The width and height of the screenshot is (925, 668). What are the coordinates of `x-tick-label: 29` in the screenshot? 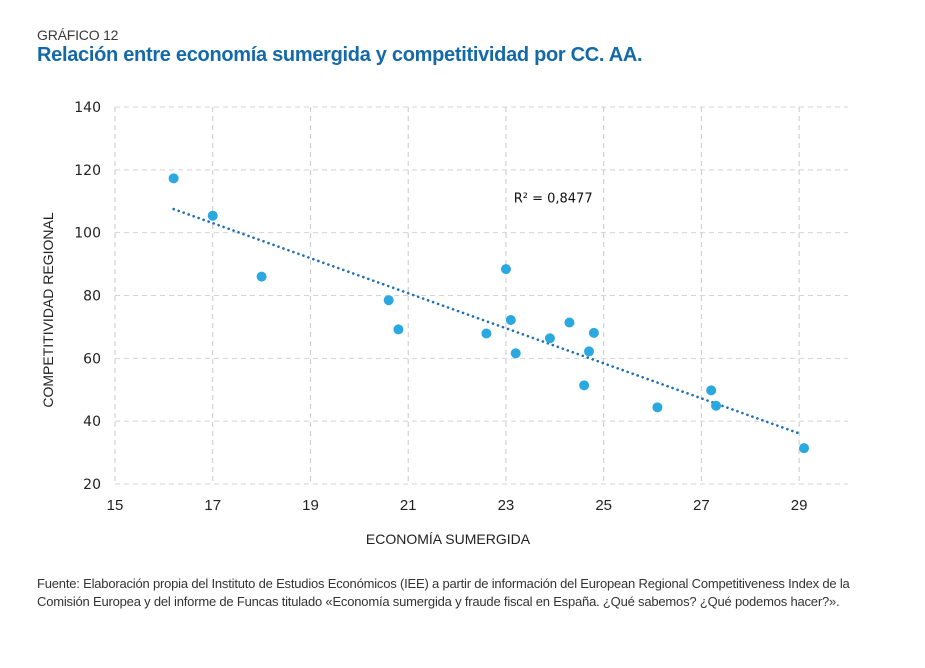 It's located at (799, 505).